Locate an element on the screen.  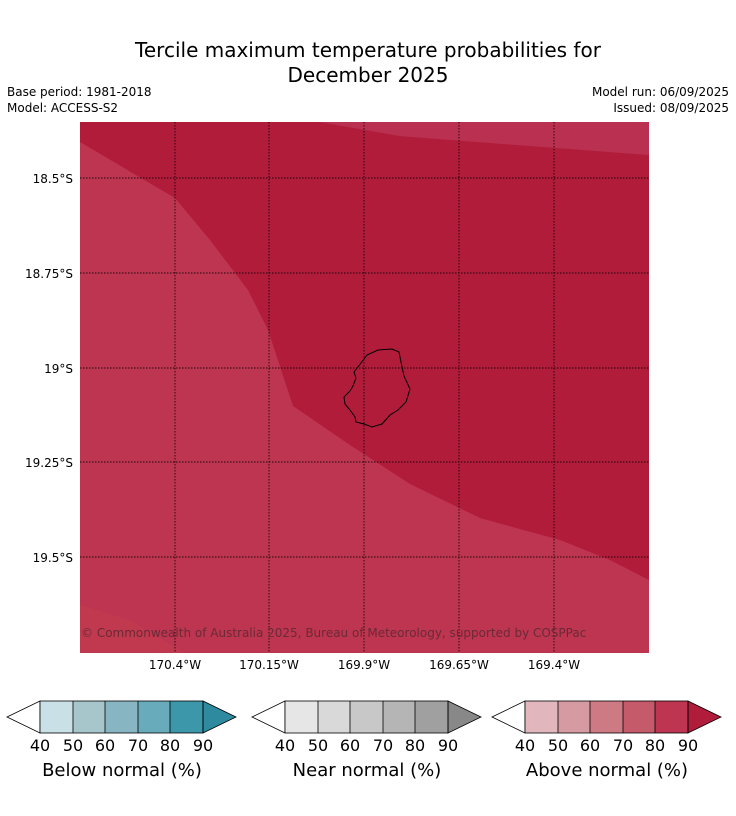
colorbar-above-normal: 40 50 60 70 80 90 is located at coordinates (607, 728).